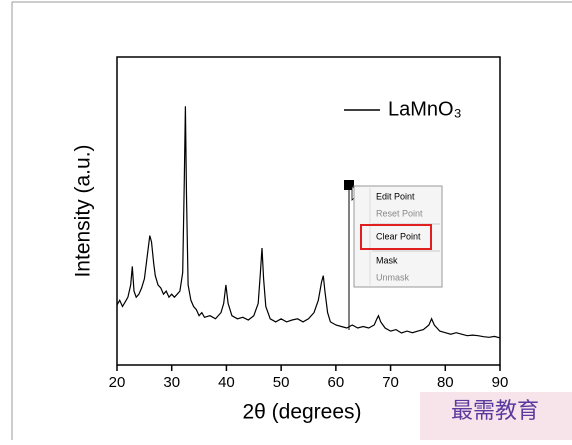 The width and height of the screenshot is (572, 445). Describe the element at coordinates (390, 382) in the screenshot. I see `x-tick-label: 70` at that location.